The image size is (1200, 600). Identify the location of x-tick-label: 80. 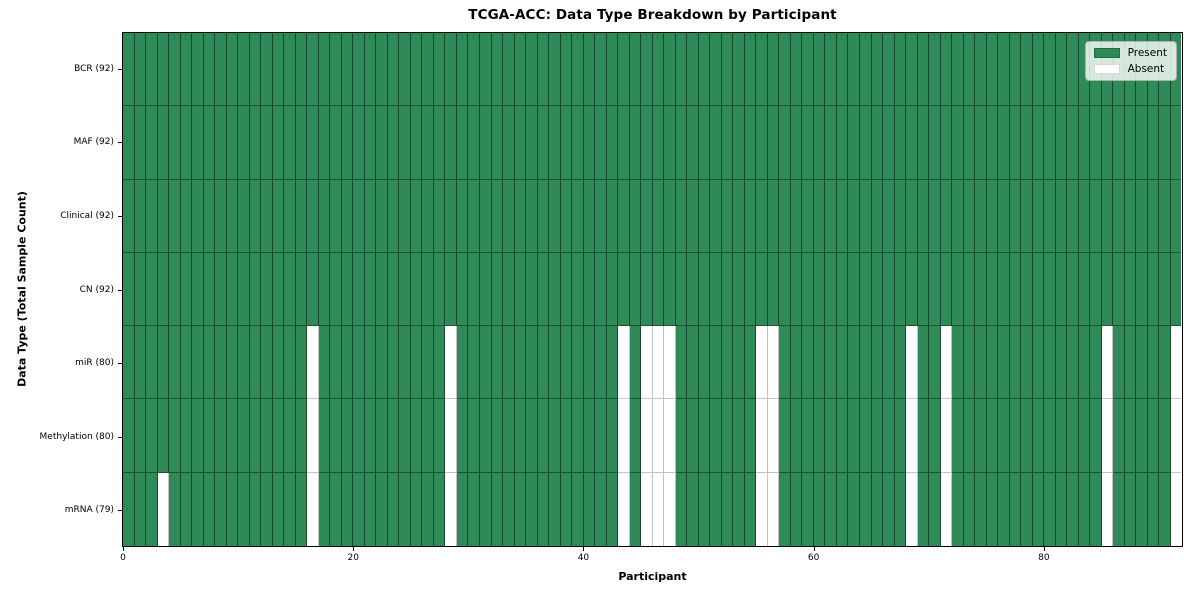
(1044, 558).